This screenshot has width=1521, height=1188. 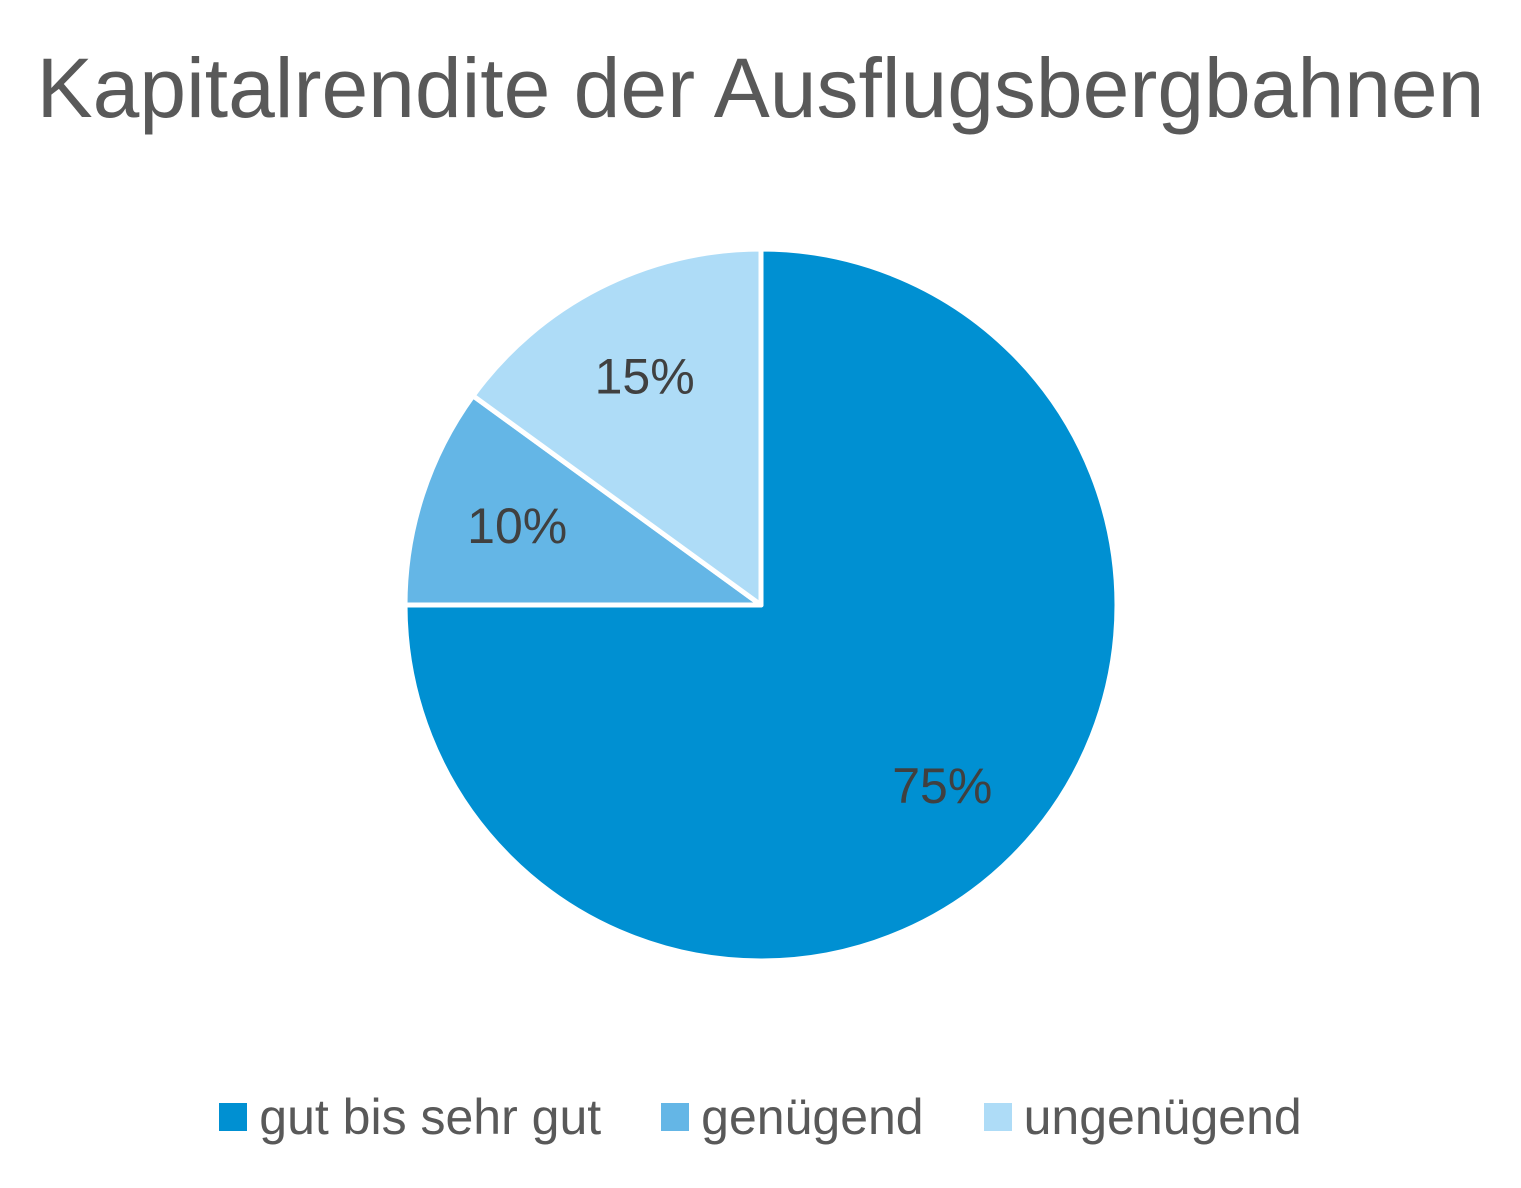 I want to click on legend-item-genuegend: genügend, so click(x=792, y=1117).